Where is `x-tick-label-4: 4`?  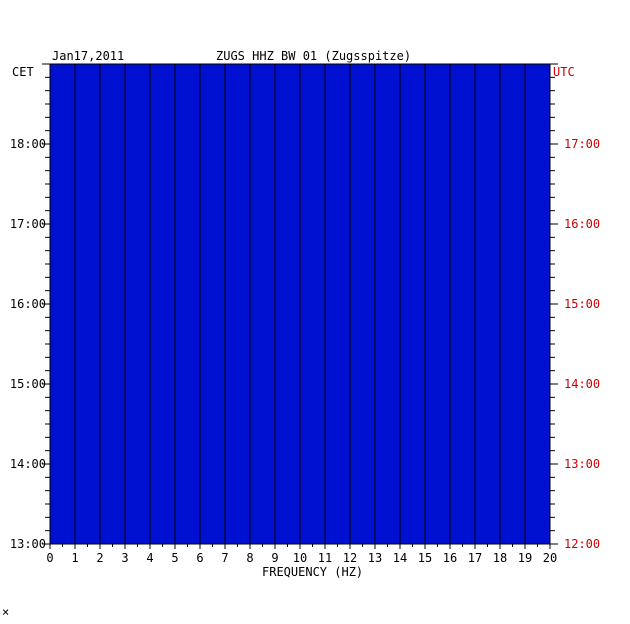
x-tick-label-4: 4 is located at coordinates (149, 558).